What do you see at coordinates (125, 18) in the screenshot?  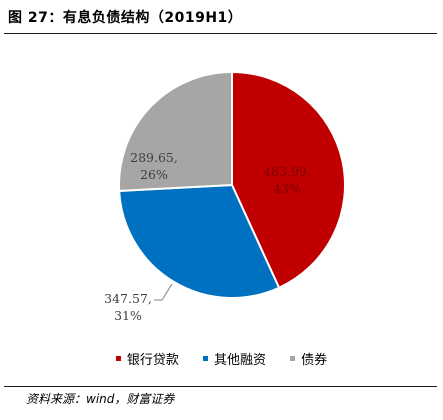 I see `figure-title: 图 27：有息负债结构（2019H1）` at bounding box center [125, 18].